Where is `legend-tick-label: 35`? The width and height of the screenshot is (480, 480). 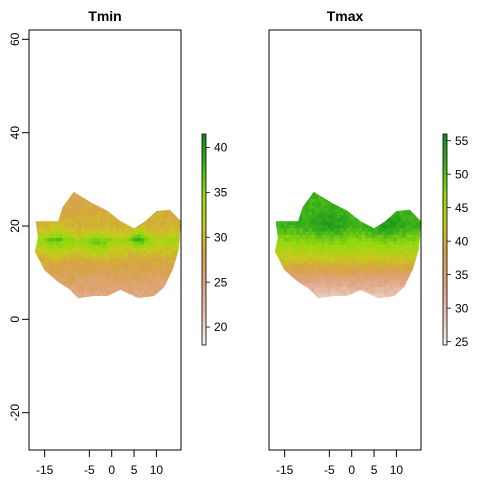
legend-tick-label: 35 is located at coordinates (462, 275).